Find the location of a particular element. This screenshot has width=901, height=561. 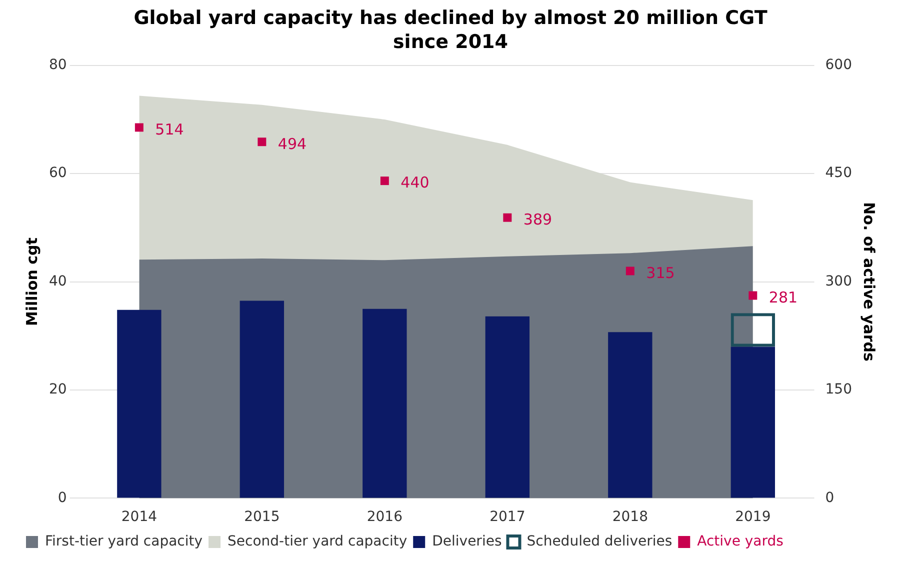

y2-tick-label: 450 is located at coordinates (838, 173).